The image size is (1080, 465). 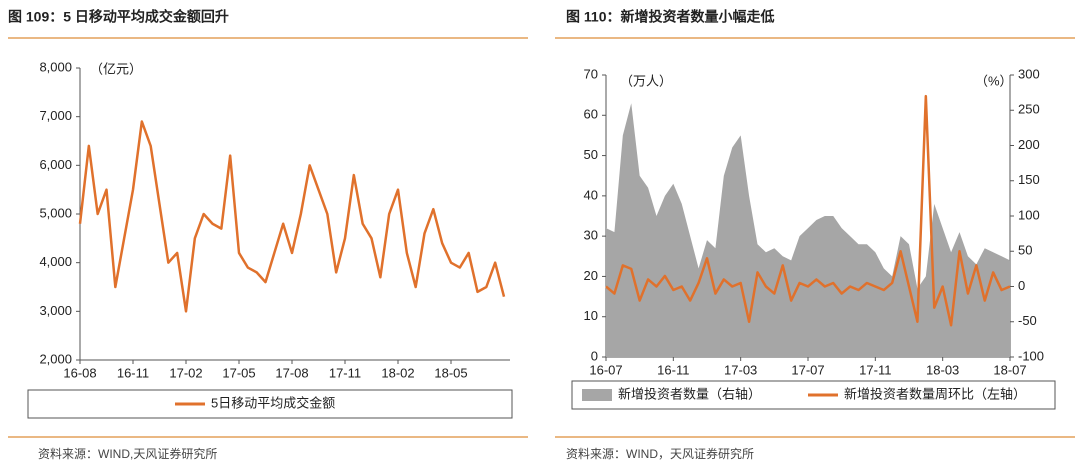 I want to click on y2-unit: （%）, so click(x=994, y=80).